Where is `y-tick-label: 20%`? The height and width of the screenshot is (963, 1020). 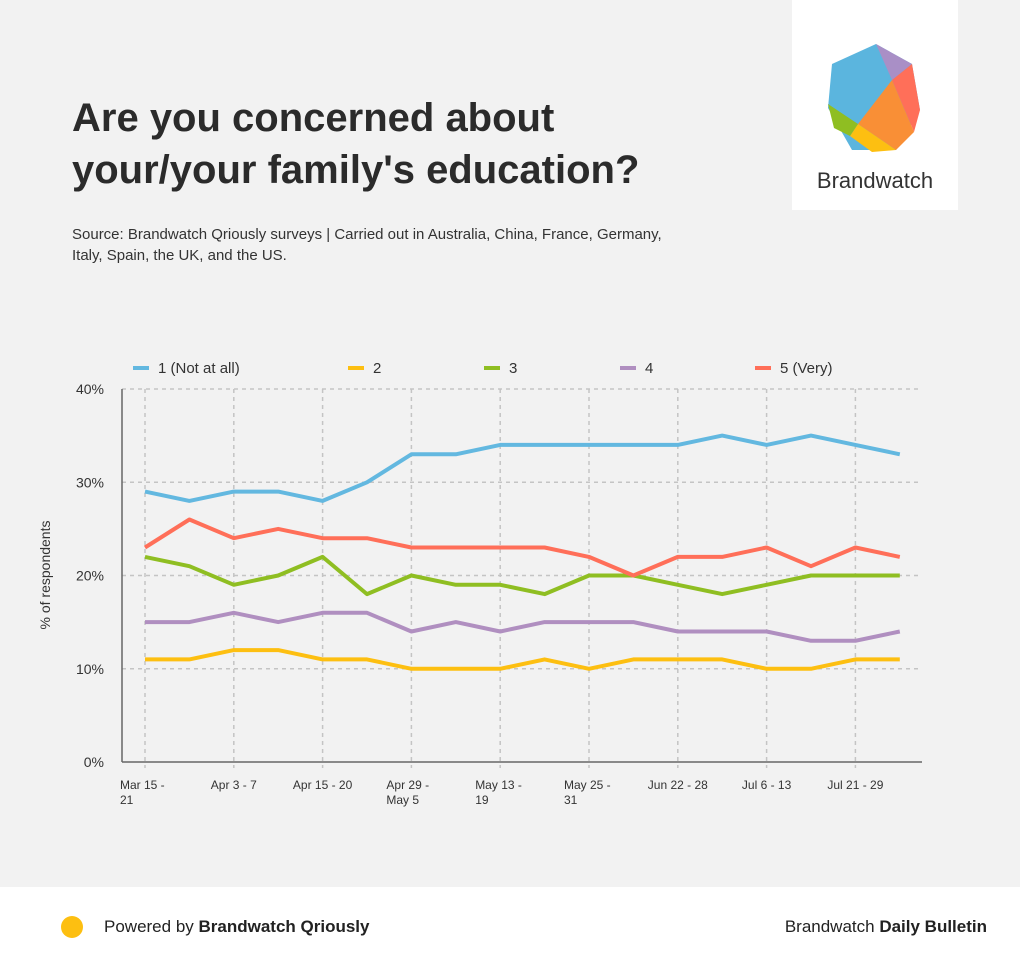 y-tick-label: 20% is located at coordinates (90, 576).